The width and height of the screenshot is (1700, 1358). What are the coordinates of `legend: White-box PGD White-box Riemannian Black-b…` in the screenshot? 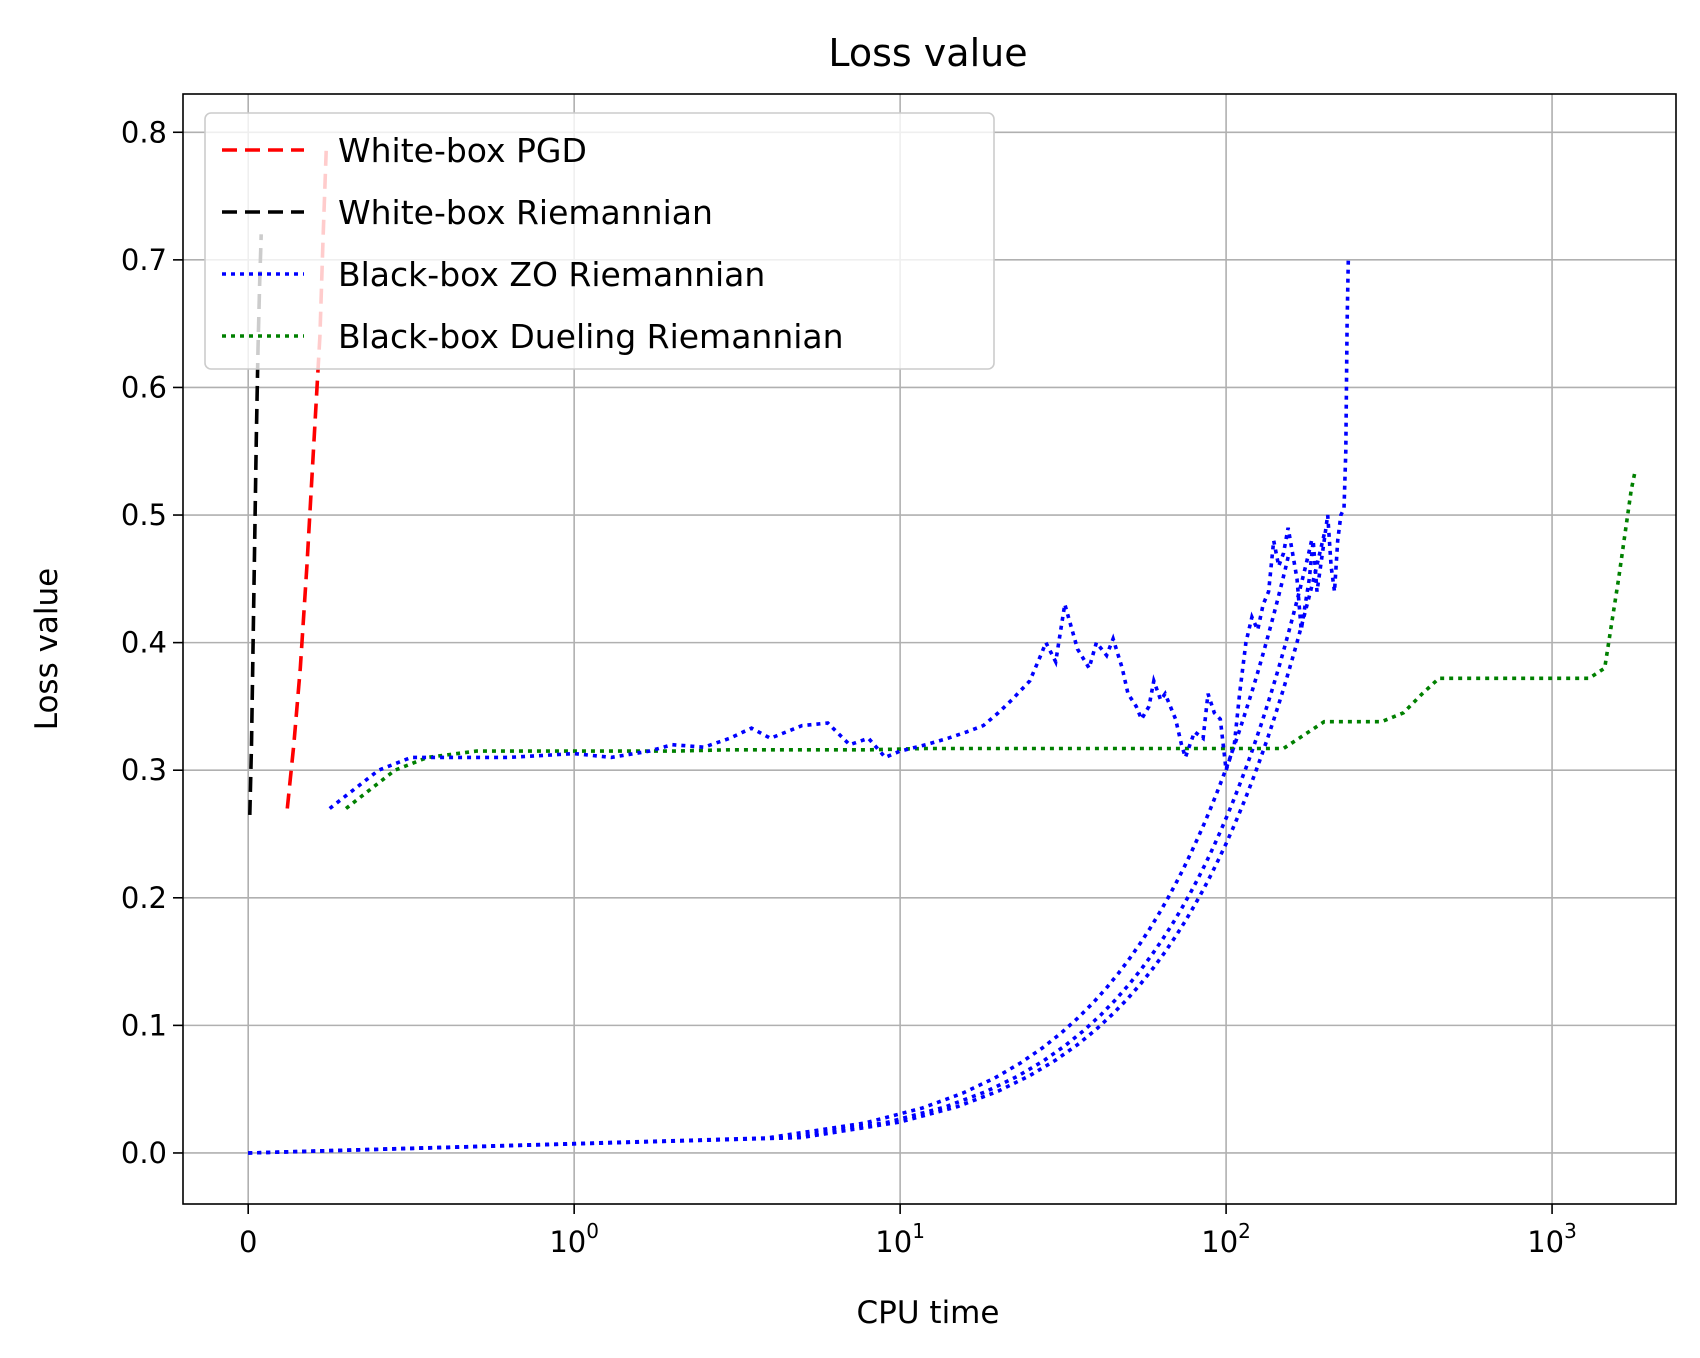 It's located at (599, 241).